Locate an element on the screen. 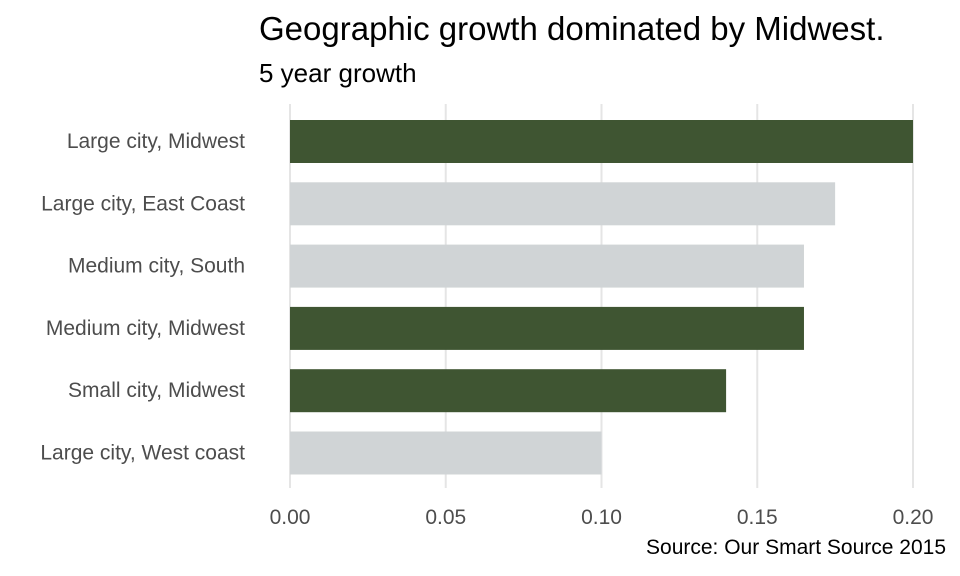  y-tick-label: Small city, Midwest is located at coordinates (156, 390).